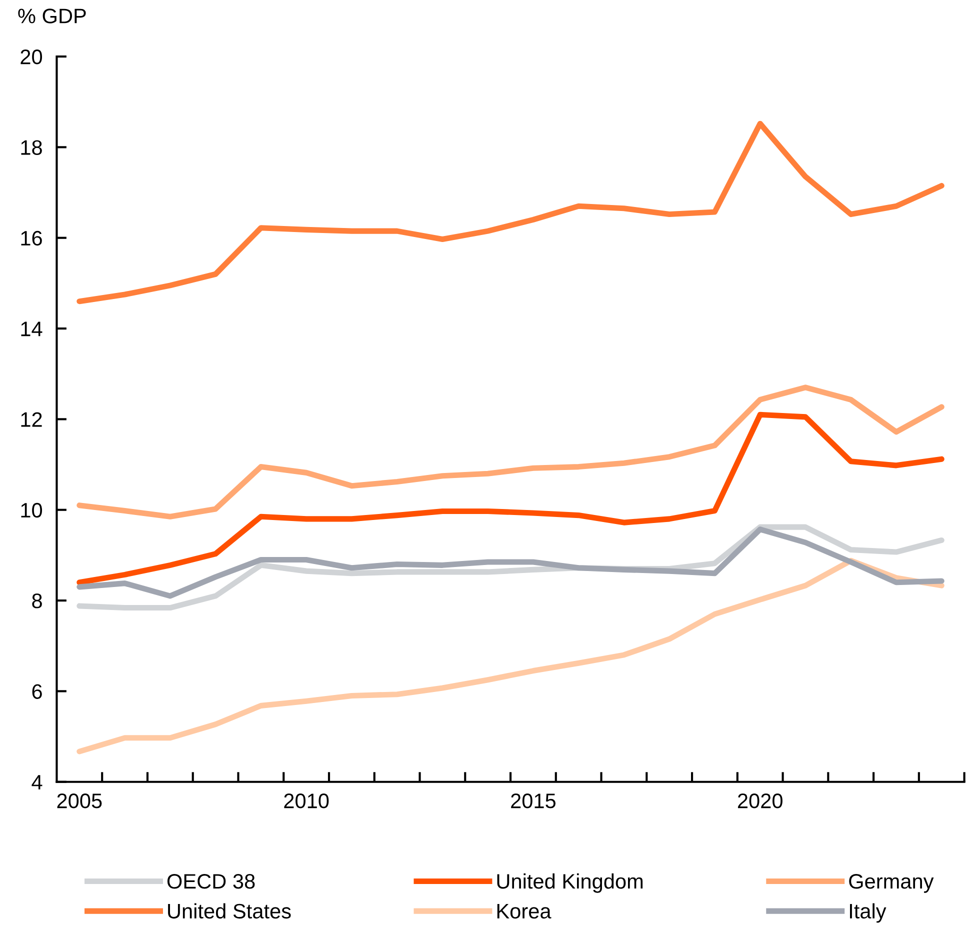 The height and width of the screenshot is (942, 978). I want to click on legend-label: Korea, so click(524, 911).